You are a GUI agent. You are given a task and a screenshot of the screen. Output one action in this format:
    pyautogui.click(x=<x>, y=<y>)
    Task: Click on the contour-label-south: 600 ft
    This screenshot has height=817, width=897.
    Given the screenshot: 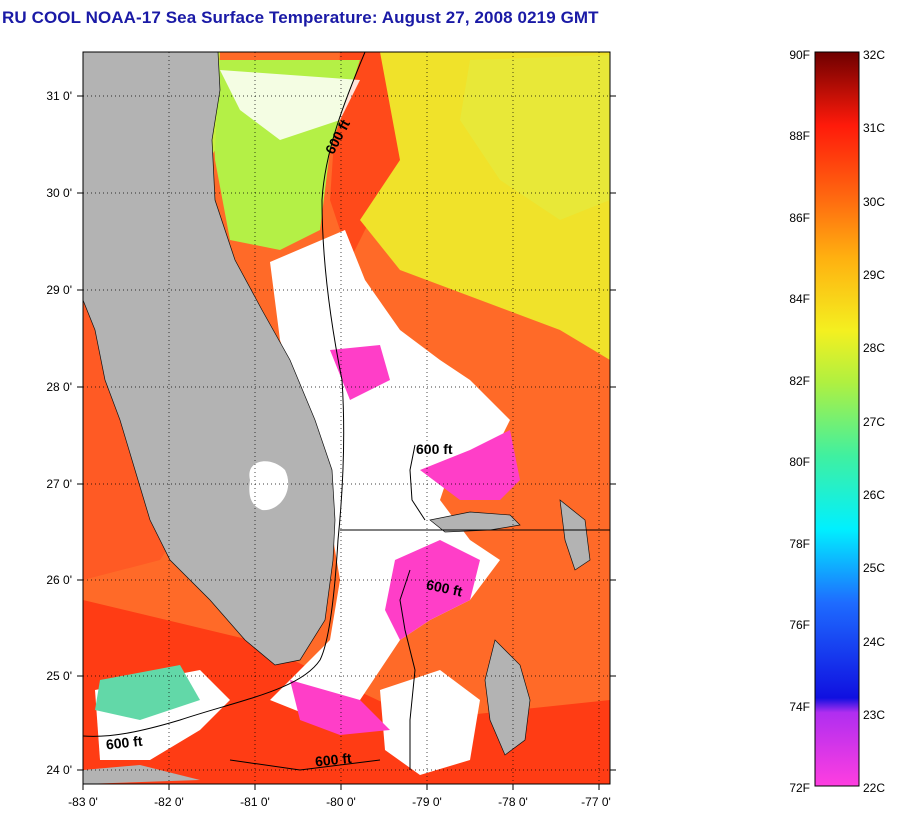 What is the action you would take?
    pyautogui.click(x=333, y=760)
    